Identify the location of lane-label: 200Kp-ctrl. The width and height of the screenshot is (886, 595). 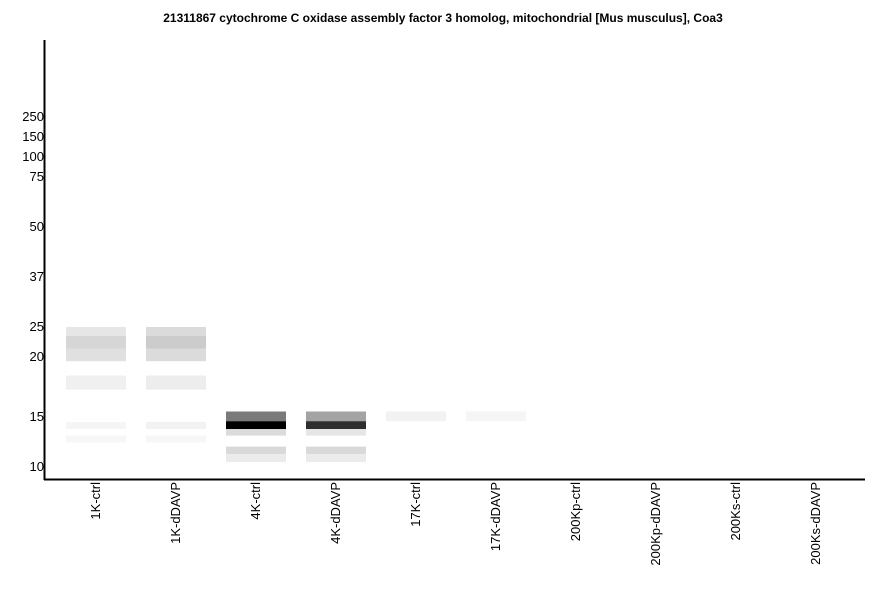
(575, 511).